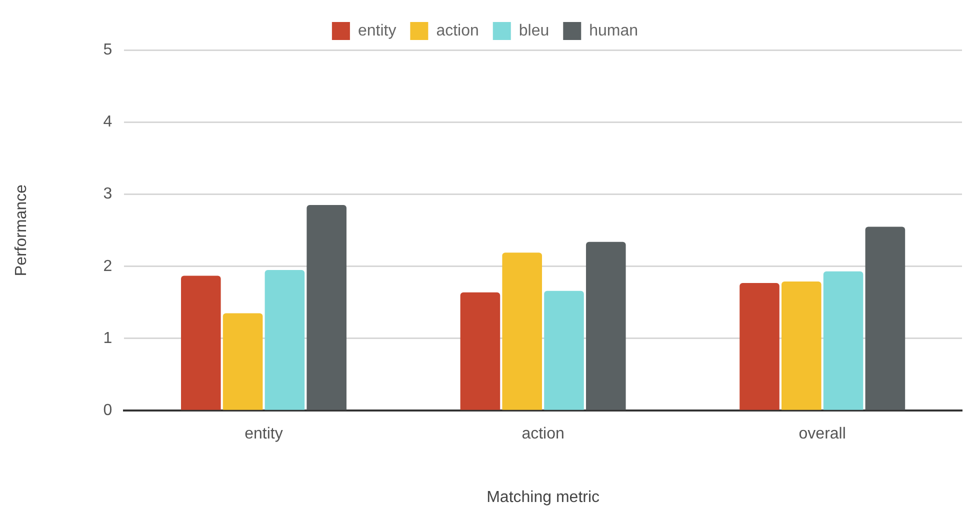  Describe the element at coordinates (822, 434) in the screenshot. I see `x-tick-label: overall` at that location.